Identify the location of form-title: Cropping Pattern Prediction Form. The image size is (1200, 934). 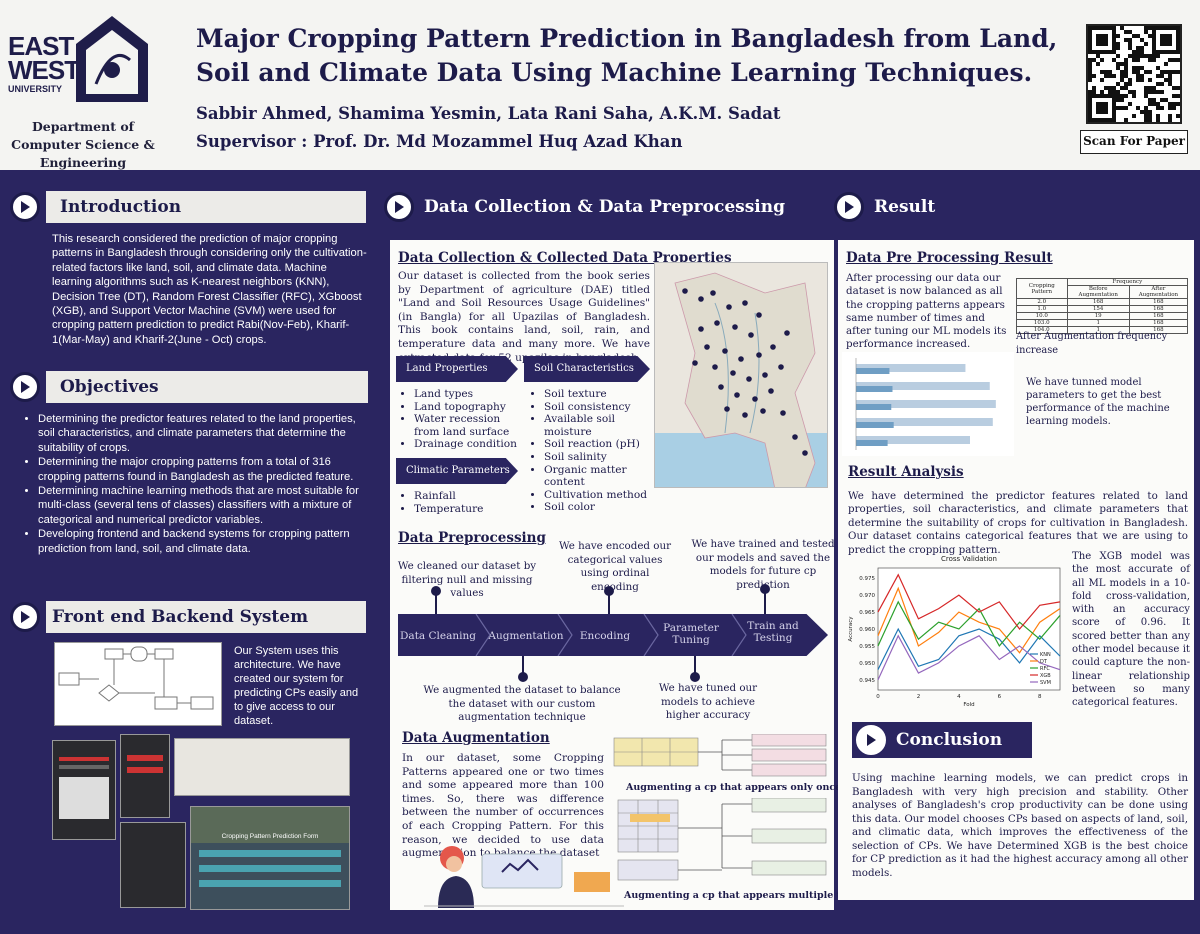
(270, 836).